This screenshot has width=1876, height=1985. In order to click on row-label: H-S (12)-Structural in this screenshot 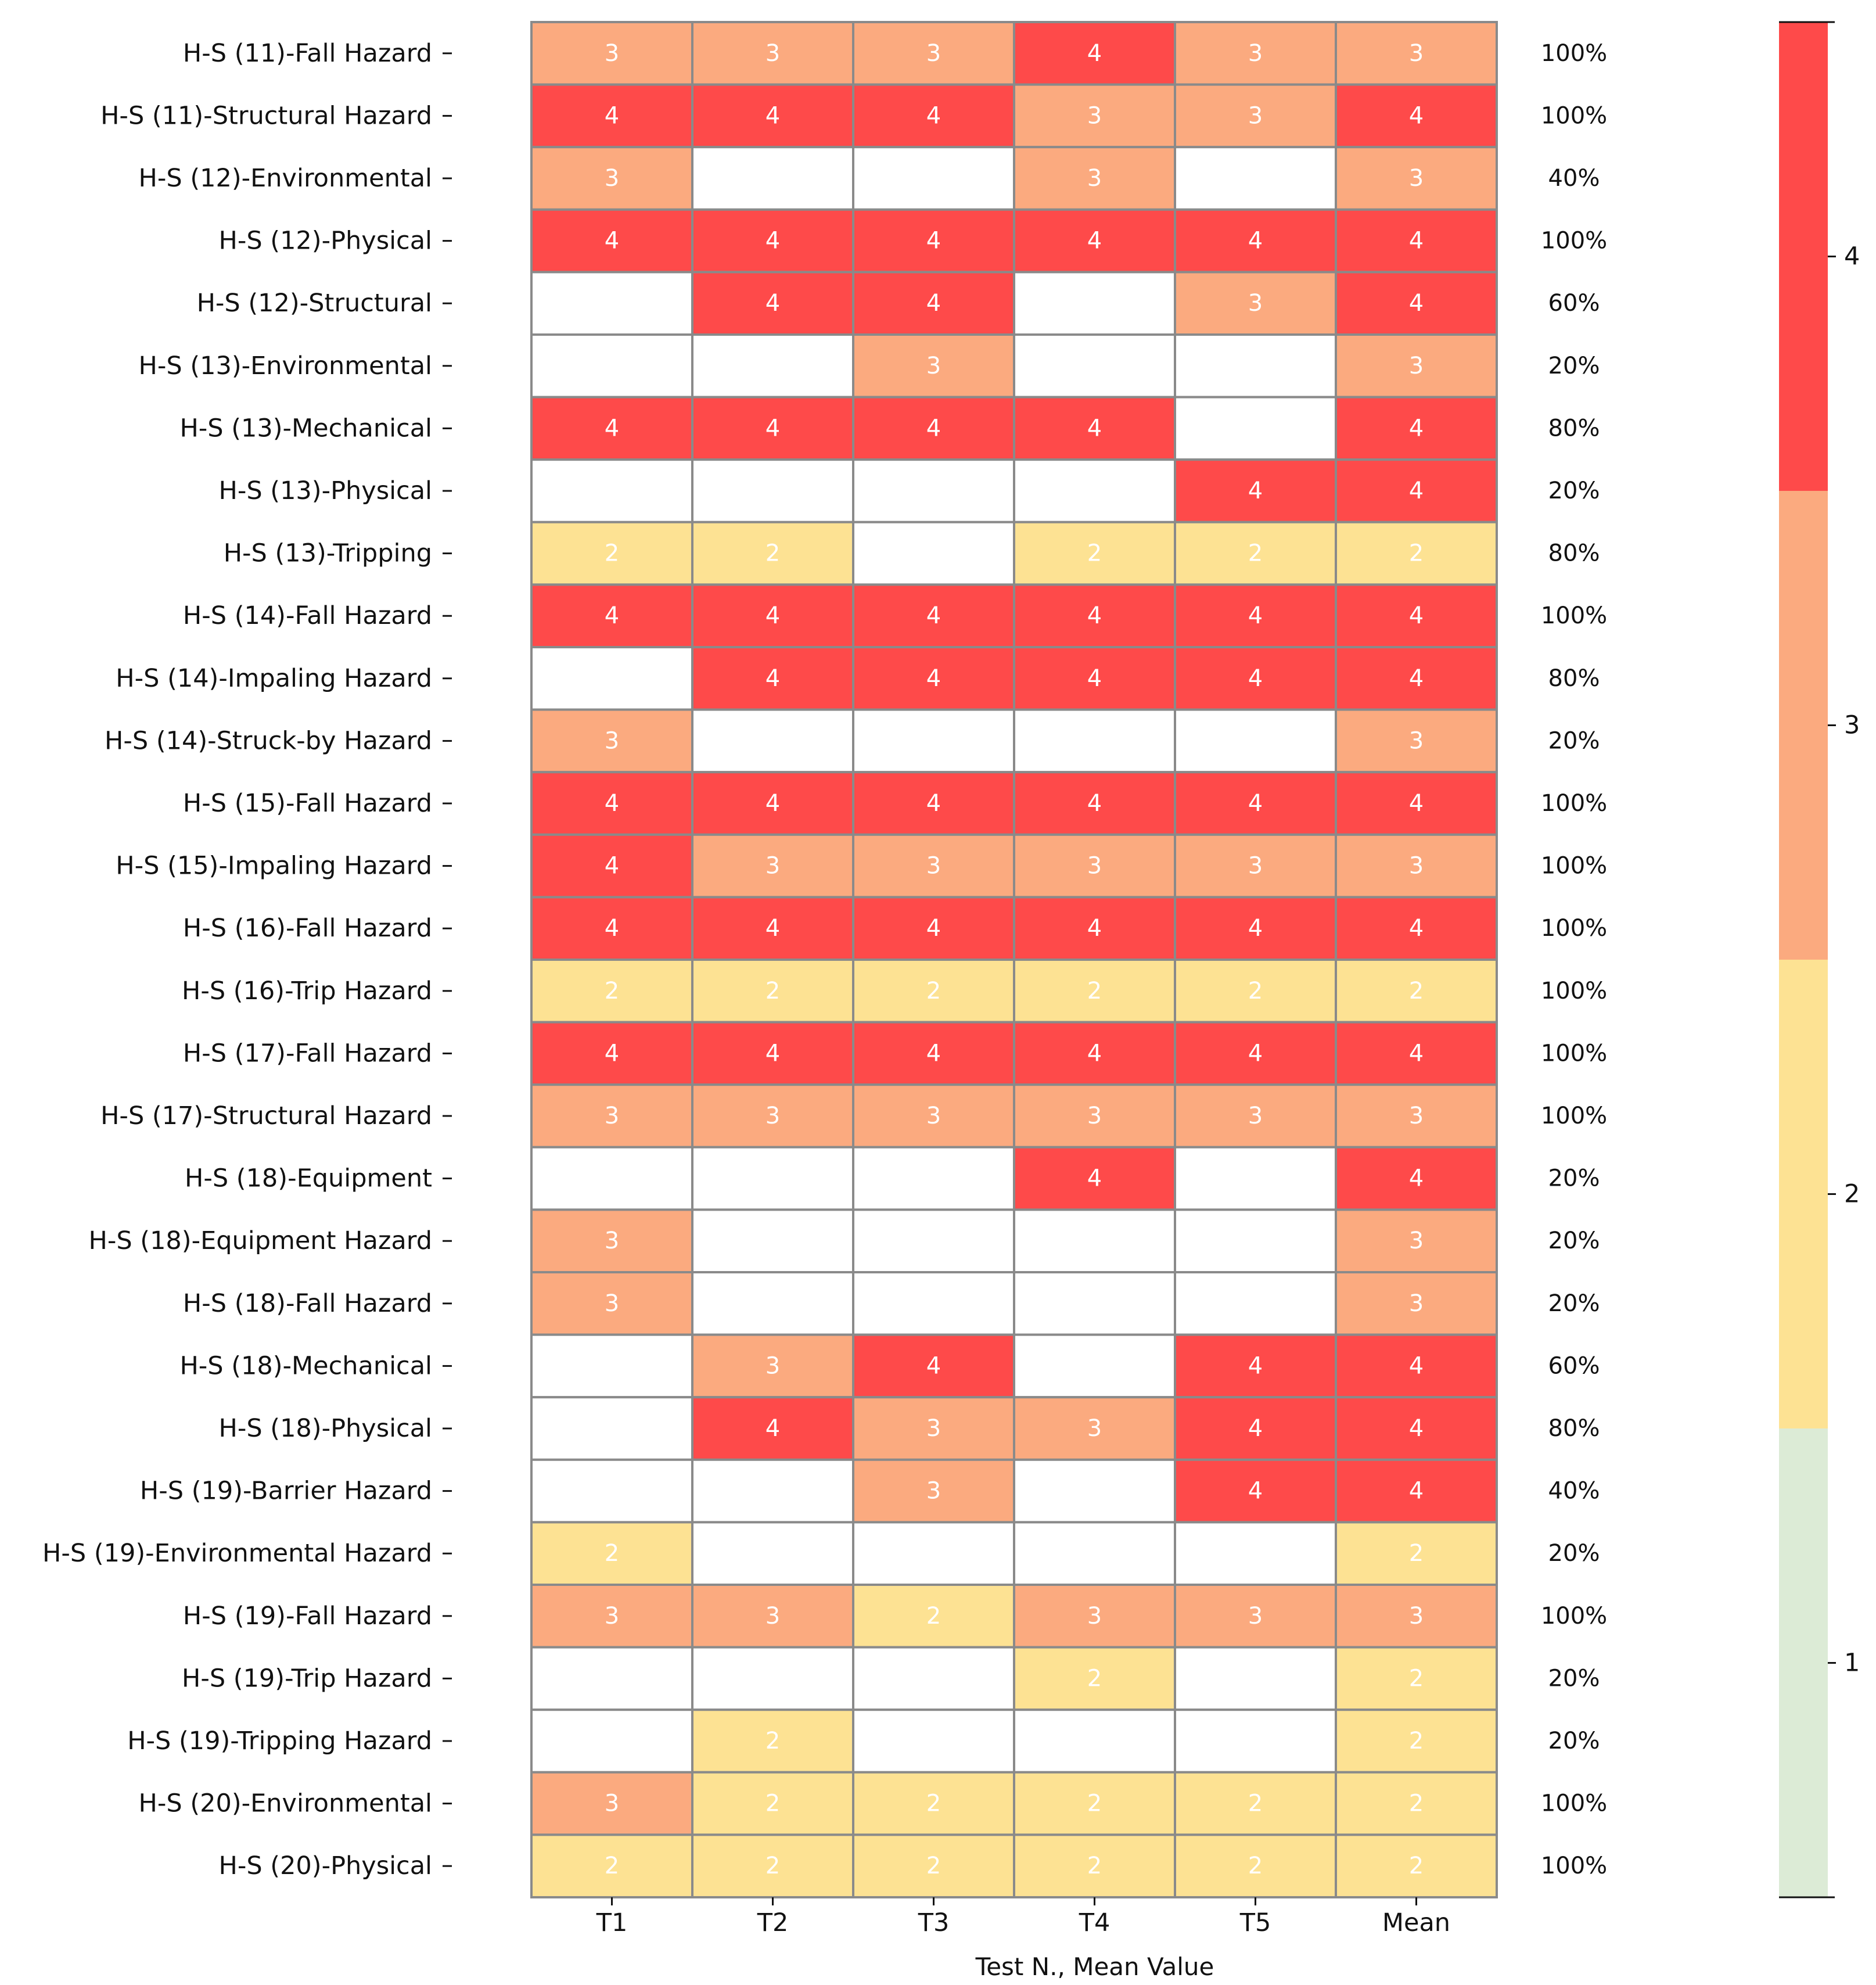, I will do `click(314, 303)`.